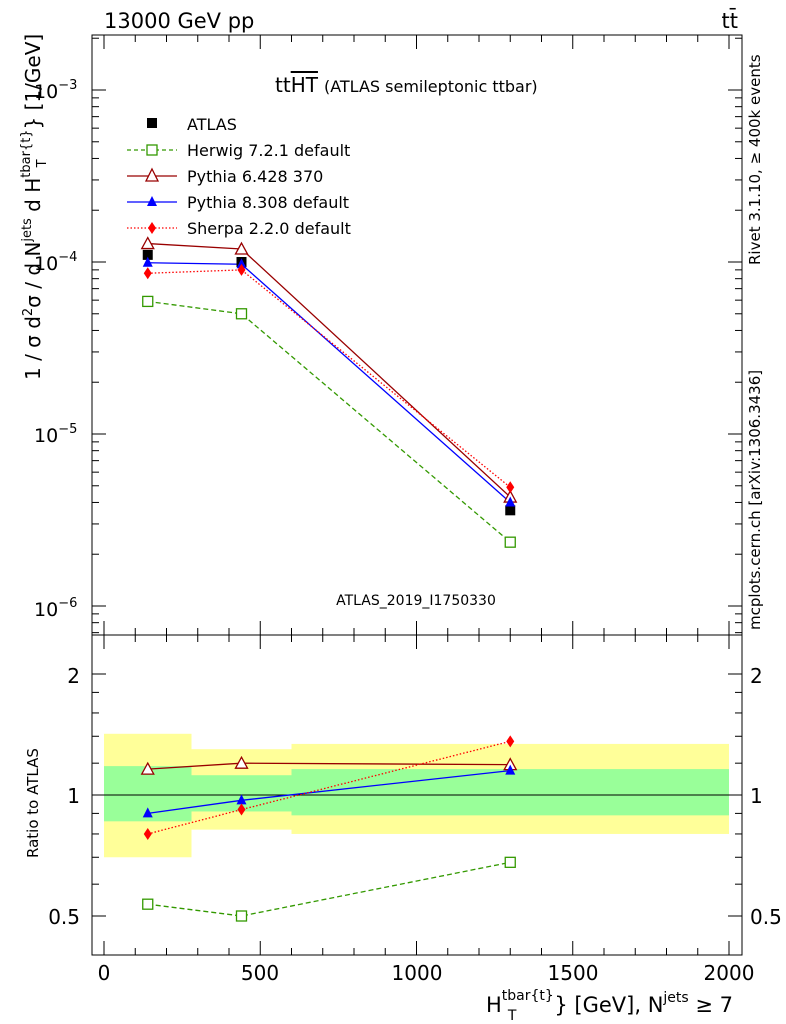  Describe the element at coordinates (55, 434) in the screenshot. I see `y-tick-1e-5: 10⁻⁵` at that location.